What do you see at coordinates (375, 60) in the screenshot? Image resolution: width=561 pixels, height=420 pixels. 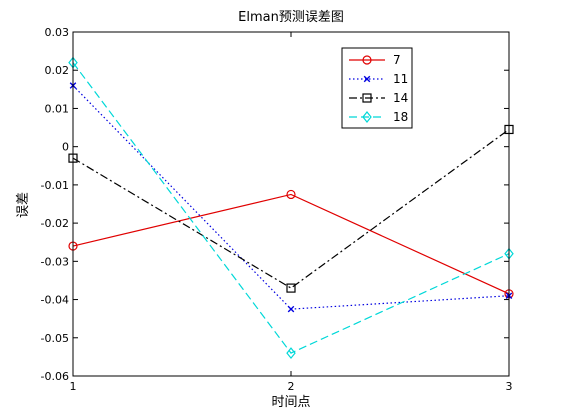 I see `legend-item-7: 7` at bounding box center [375, 60].